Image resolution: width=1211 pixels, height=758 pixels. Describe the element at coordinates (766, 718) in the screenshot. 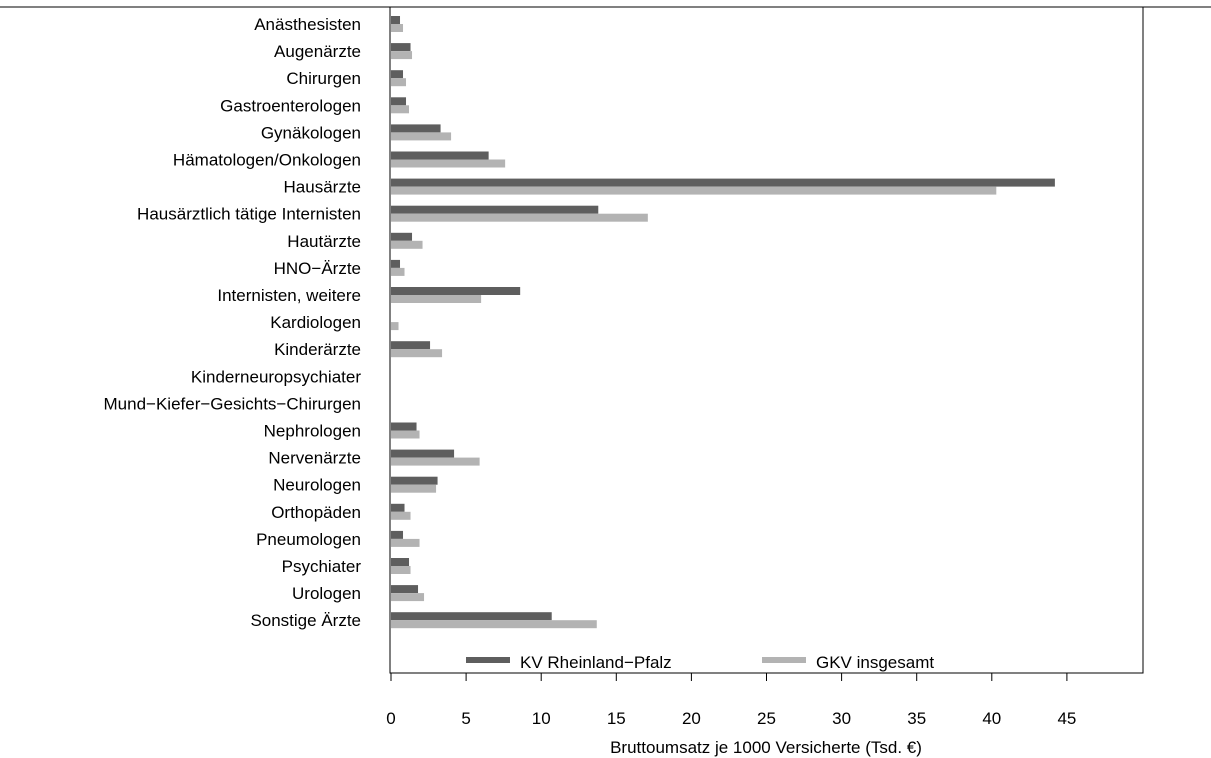

I see `x-tick-label: 25` at that location.